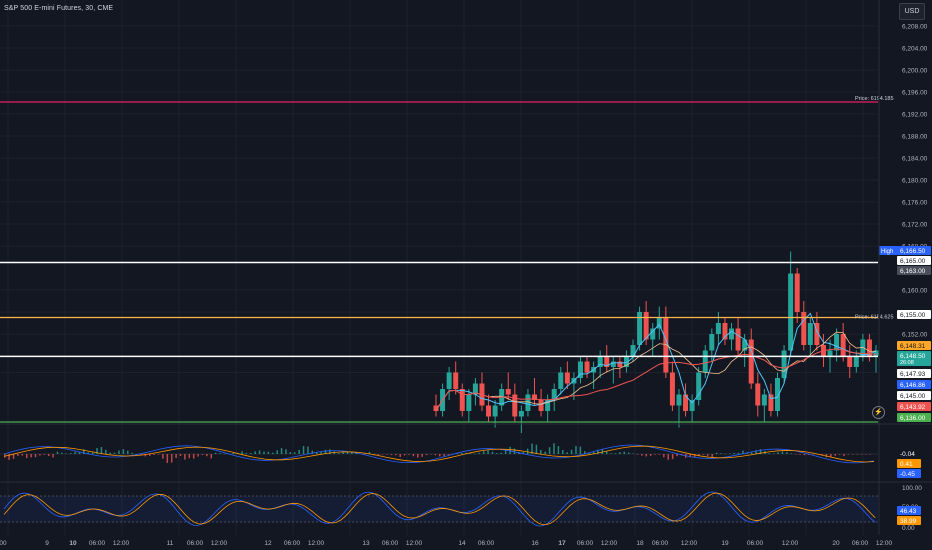 The width and height of the screenshot is (932, 550). What do you see at coordinates (906, 464) in the screenshot?
I see `macd-badge-text: 0.41` at bounding box center [906, 464].